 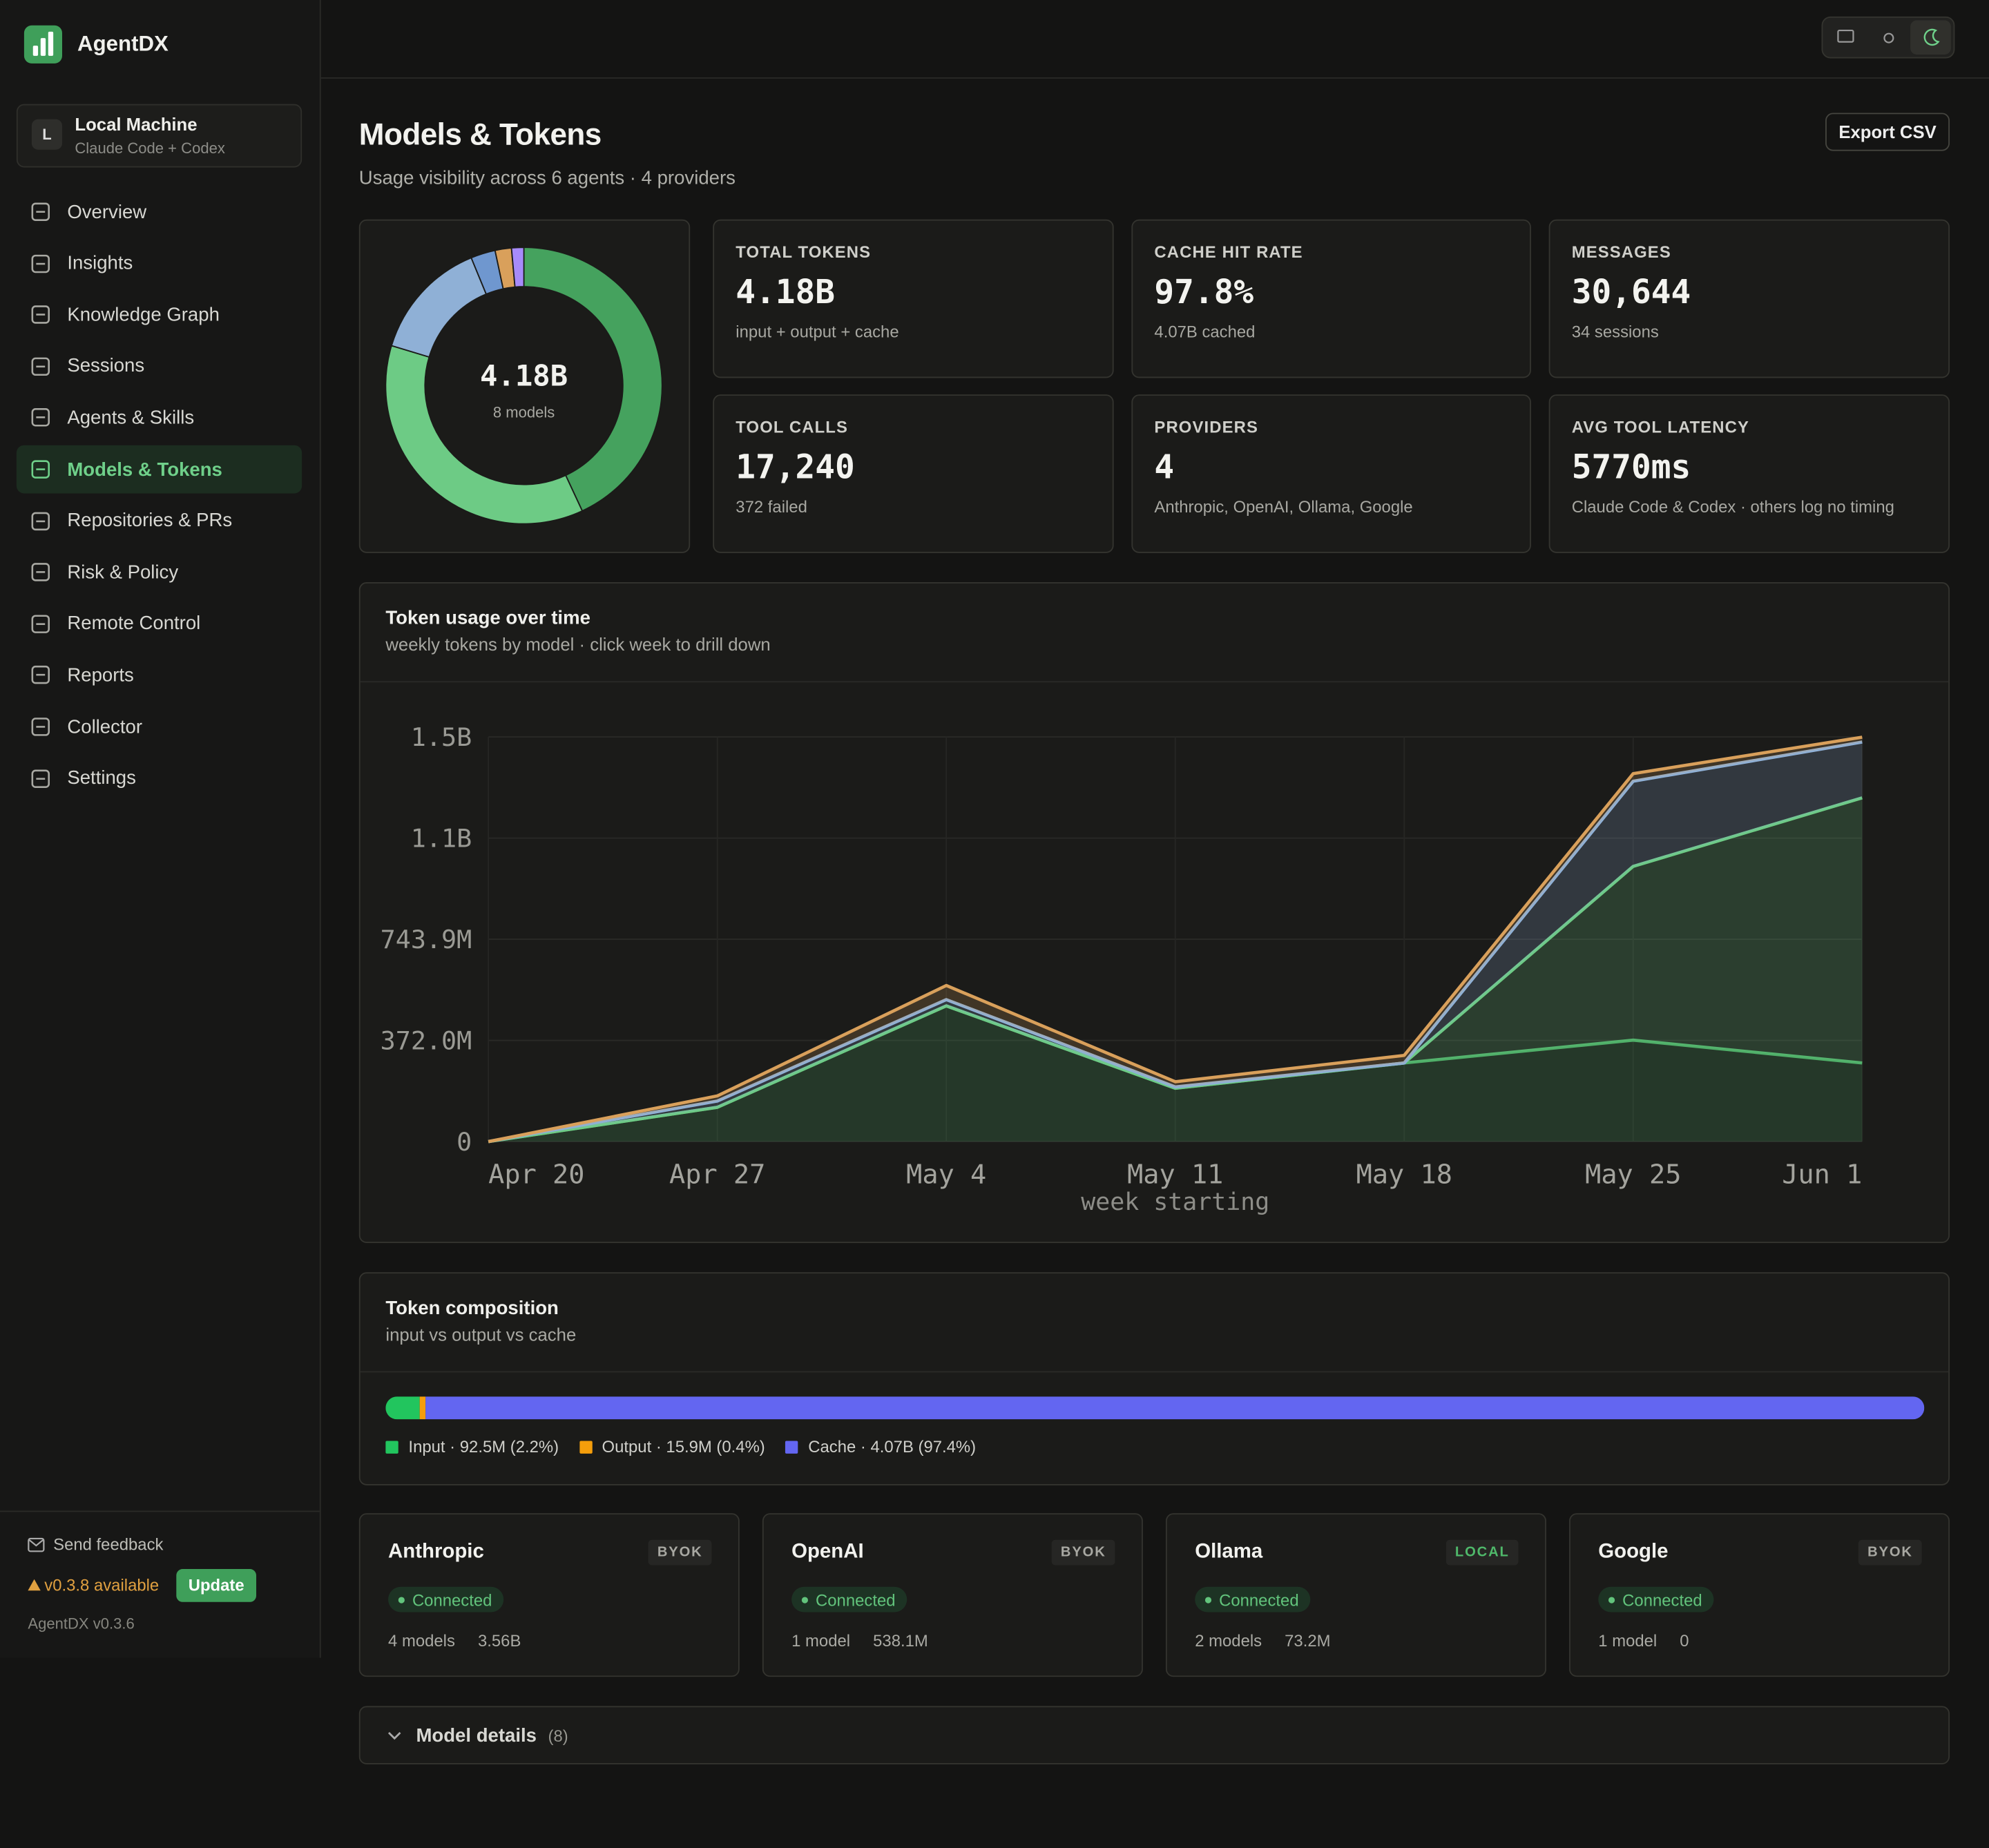 I want to click on provider-stats: 2 models 73.2M, so click(x=1262, y=1641).